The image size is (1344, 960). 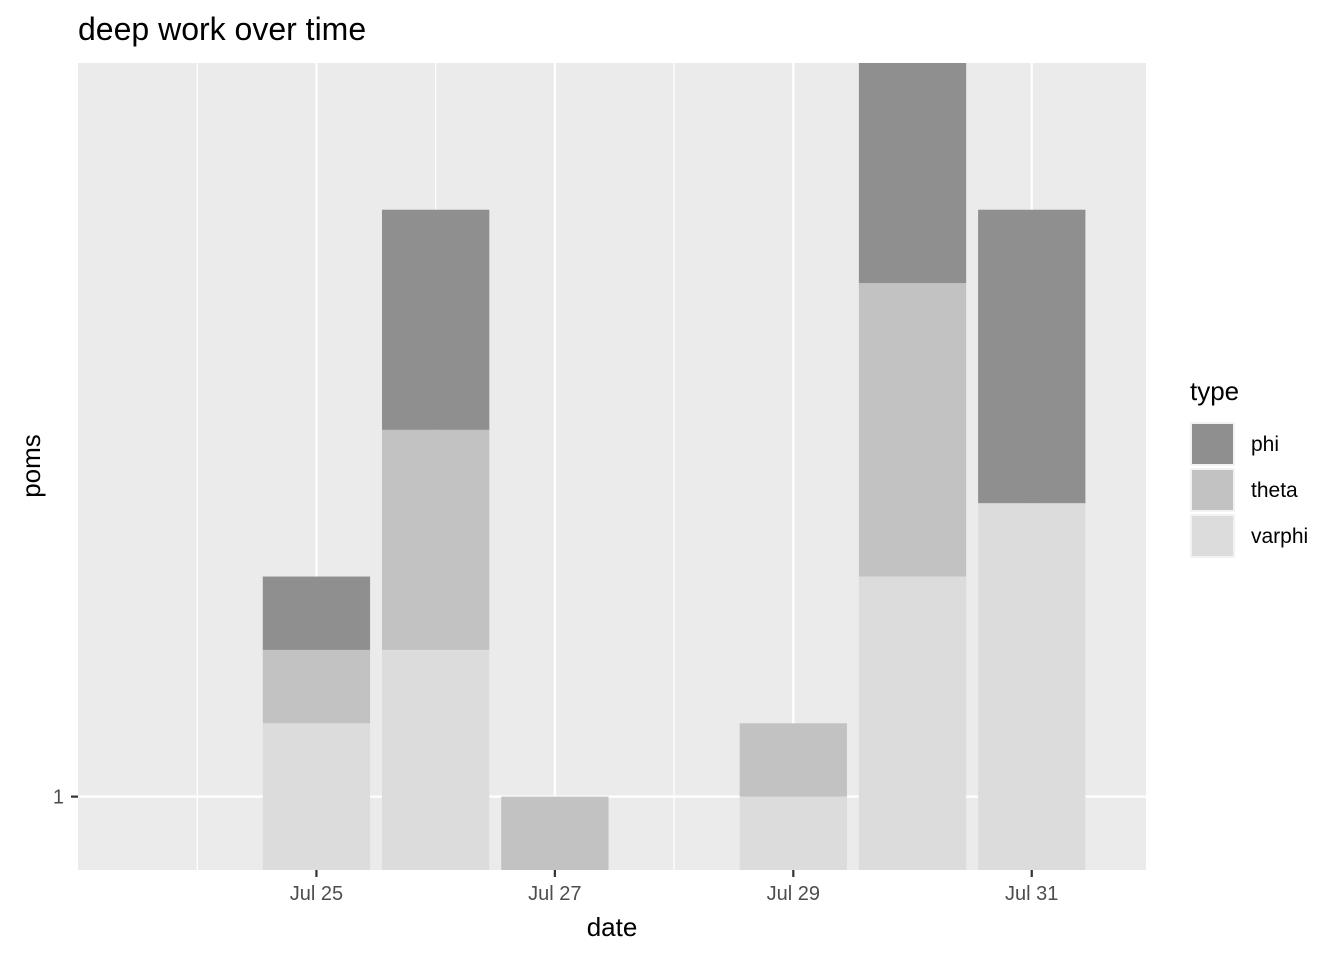 What do you see at coordinates (31, 466) in the screenshot?
I see `y-axis-title: poms` at bounding box center [31, 466].